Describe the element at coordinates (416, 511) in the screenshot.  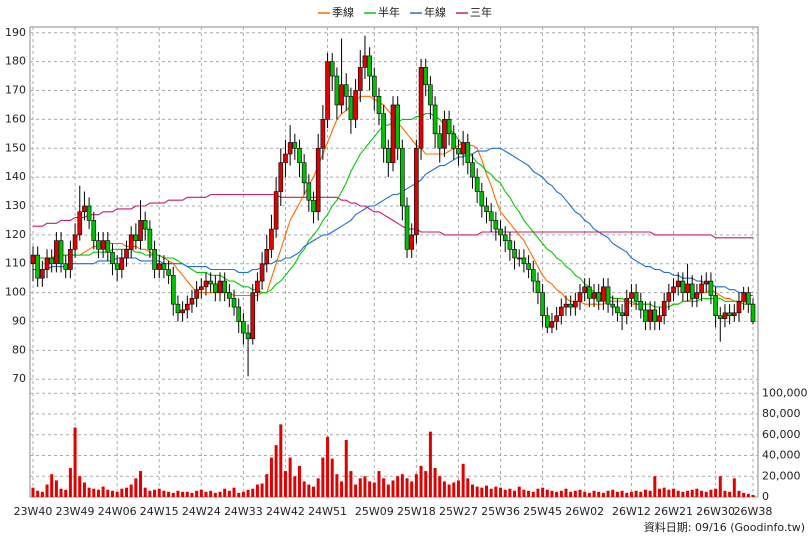
I see `x-tick-label: 25W18` at that location.